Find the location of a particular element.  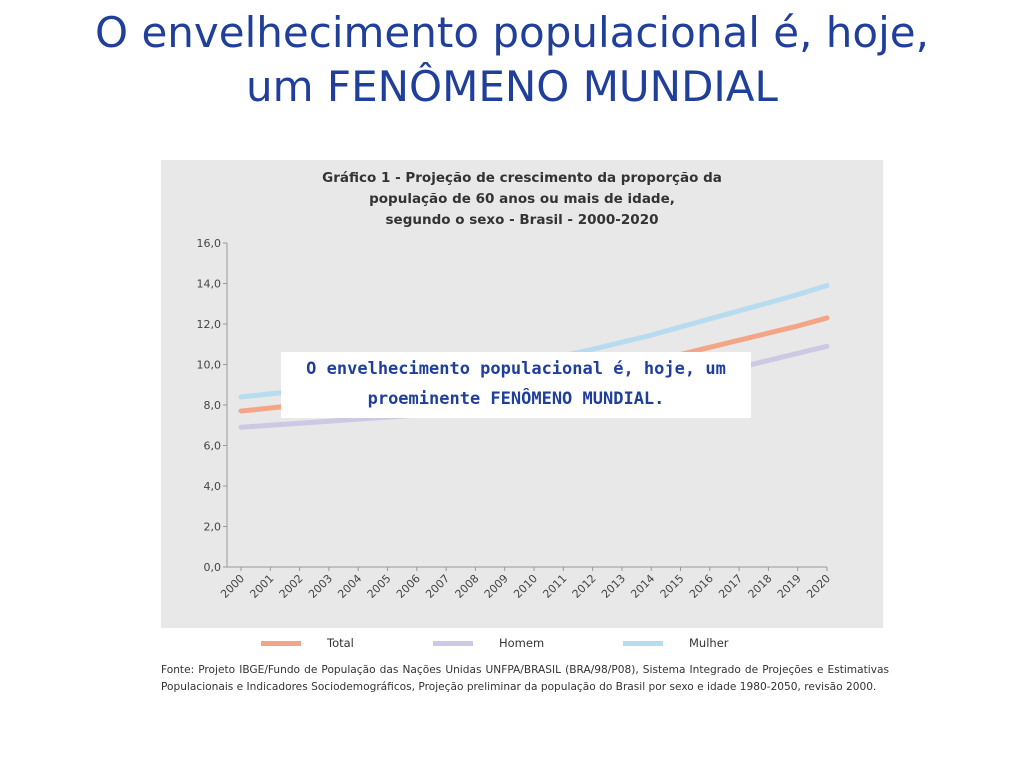

legend-label-mulher: Mulher is located at coordinates (709, 643).